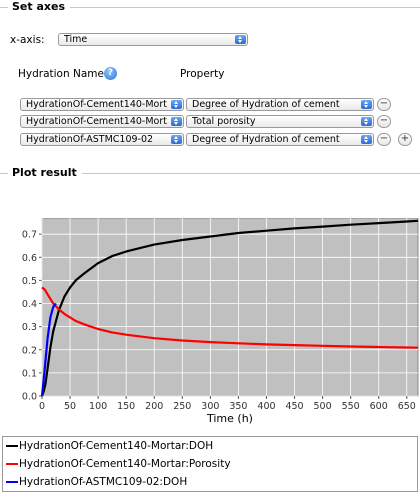 The width and height of the screenshot is (420, 493). What do you see at coordinates (153, 39) in the screenshot?
I see `x-axis-select: Time` at bounding box center [153, 39].